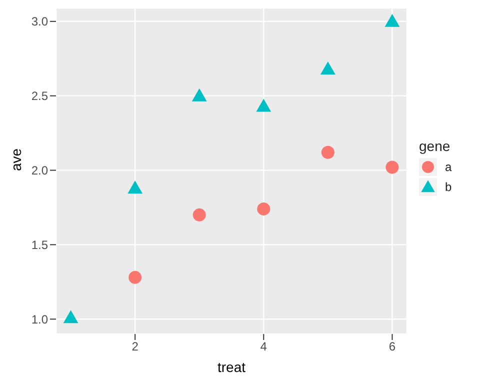 Image resolution: width=485 pixels, height=388 pixels. Describe the element at coordinates (39, 171) in the screenshot. I see `y-tick-label: 2.0` at that location.